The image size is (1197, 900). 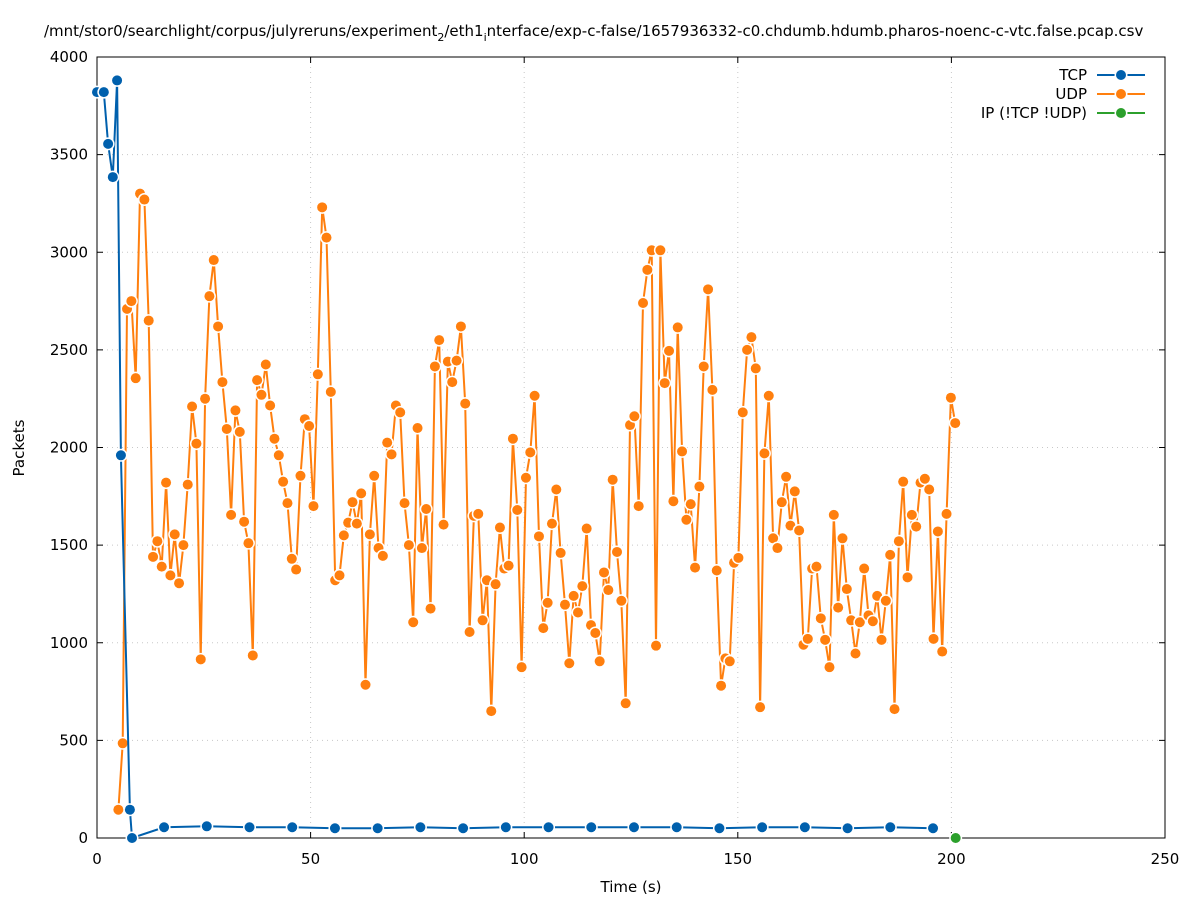 What do you see at coordinates (310, 859) in the screenshot?
I see `x-tick-label: 50` at bounding box center [310, 859].